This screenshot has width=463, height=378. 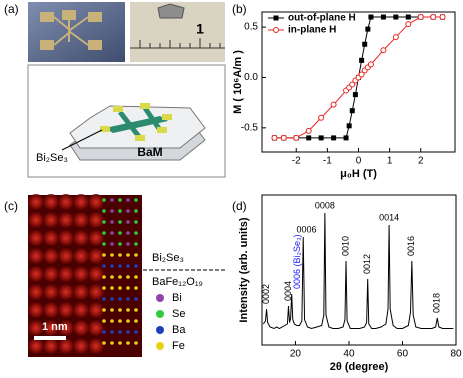 What do you see at coordinates (322, 18) in the screenshot?
I see `legend-label: out-of-plane H` at bounding box center [322, 18].